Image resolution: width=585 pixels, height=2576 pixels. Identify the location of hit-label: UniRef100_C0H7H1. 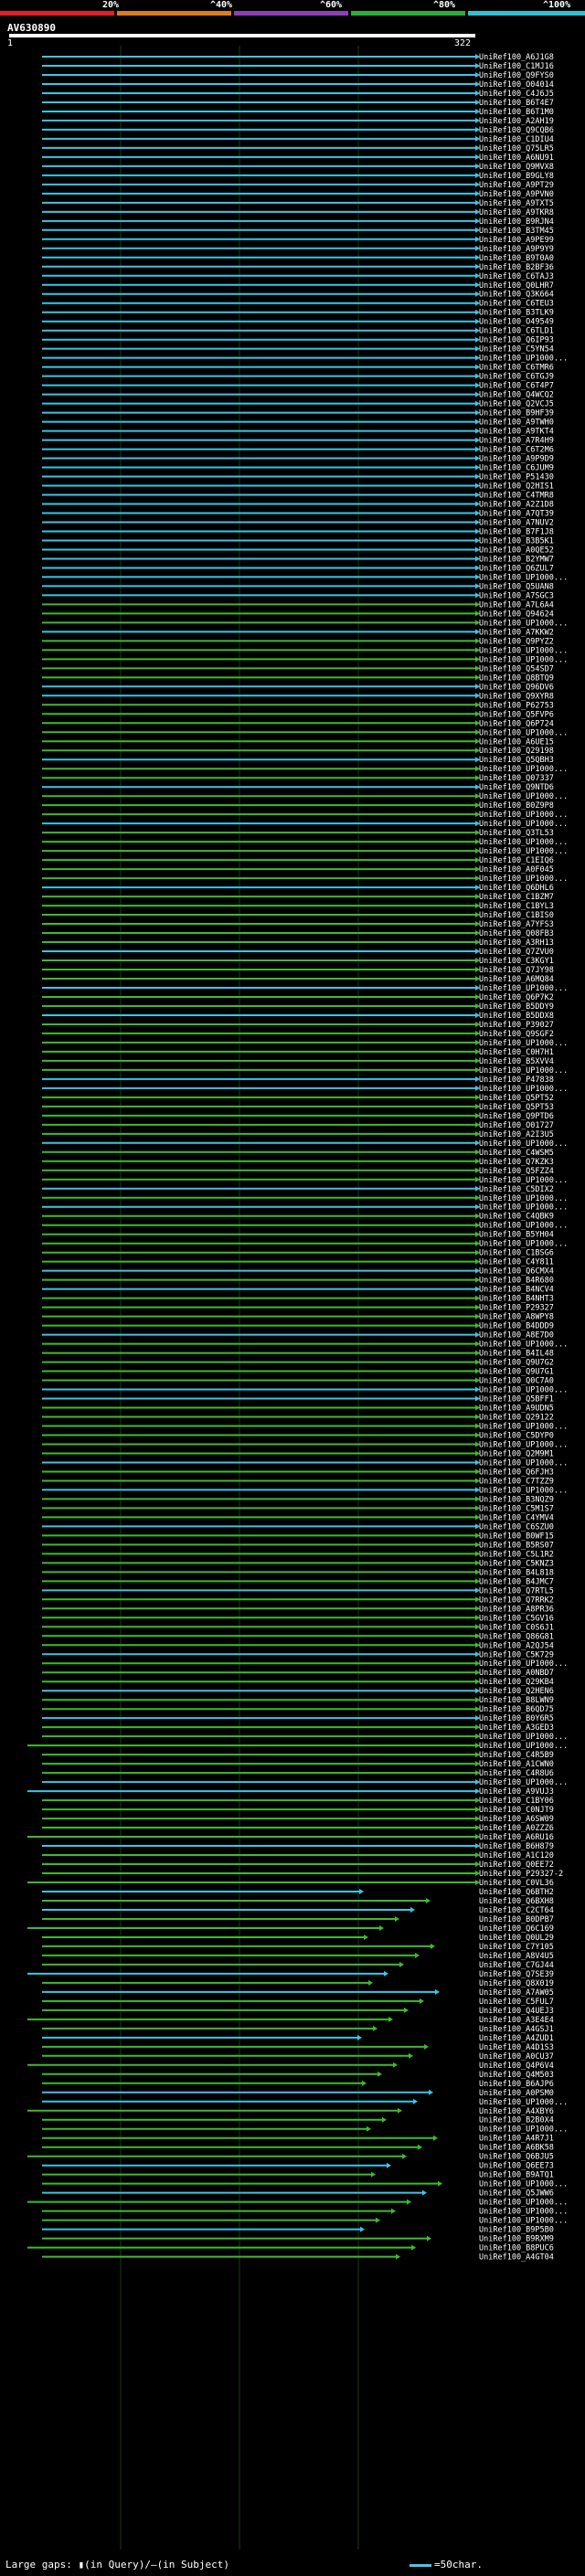
(516, 1052).